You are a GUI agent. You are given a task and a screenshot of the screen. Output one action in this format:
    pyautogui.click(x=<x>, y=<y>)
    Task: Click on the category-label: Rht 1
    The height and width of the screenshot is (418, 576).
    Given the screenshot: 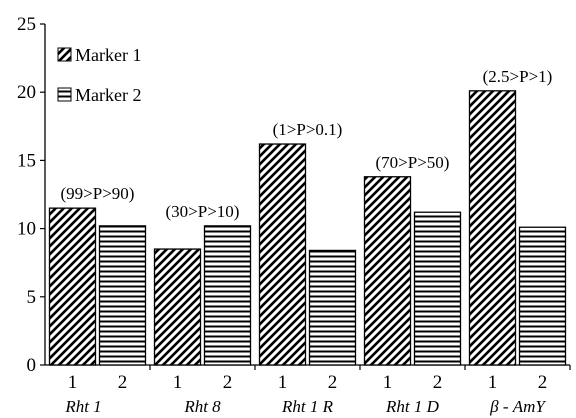 What is the action you would take?
    pyautogui.click(x=82, y=406)
    